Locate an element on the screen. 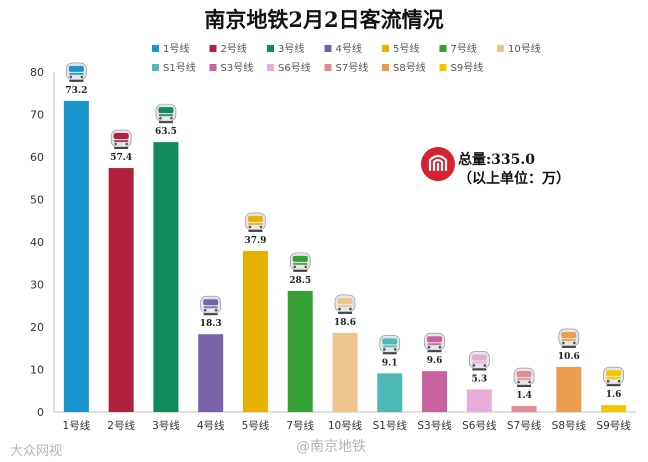 The height and width of the screenshot is (462, 648). data-label: 9.1 is located at coordinates (390, 363).